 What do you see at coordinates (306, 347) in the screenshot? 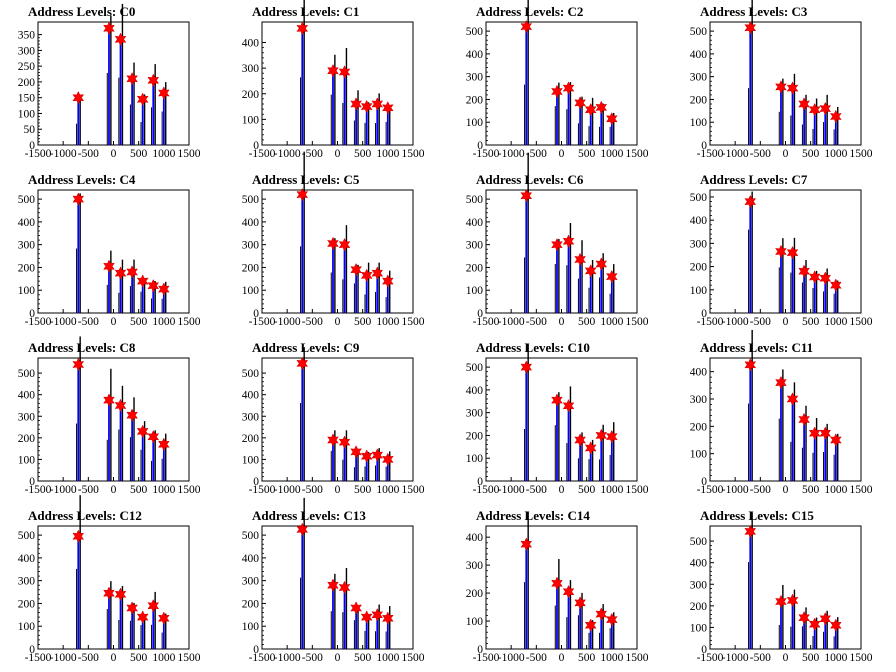
I see `chart-title: Address Levels: C9` at bounding box center [306, 347].